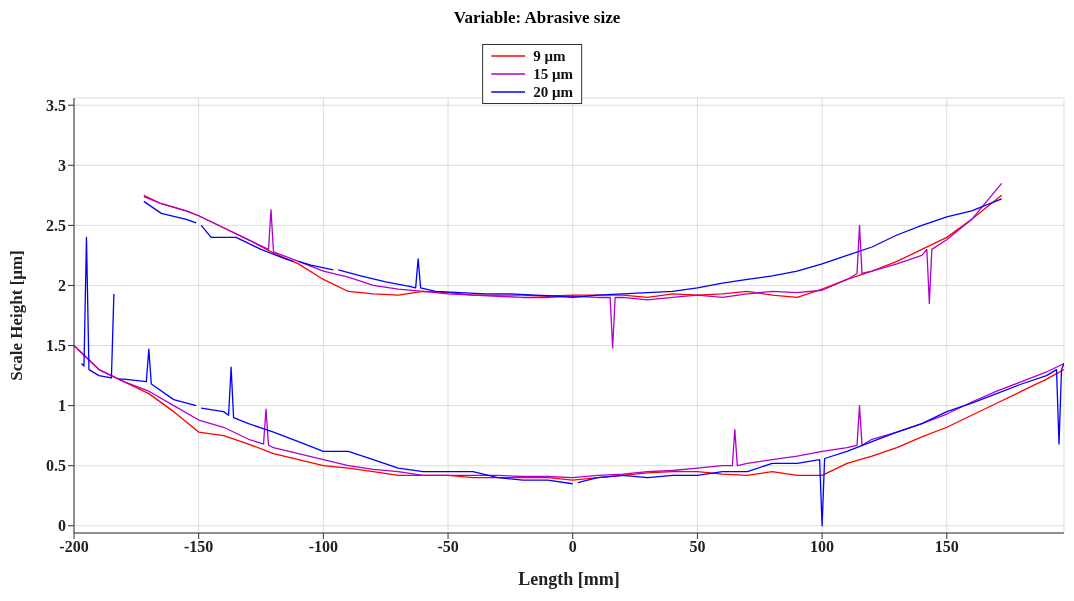  What do you see at coordinates (323, 547) in the screenshot?
I see `x-tick-label: -100` at bounding box center [323, 547].